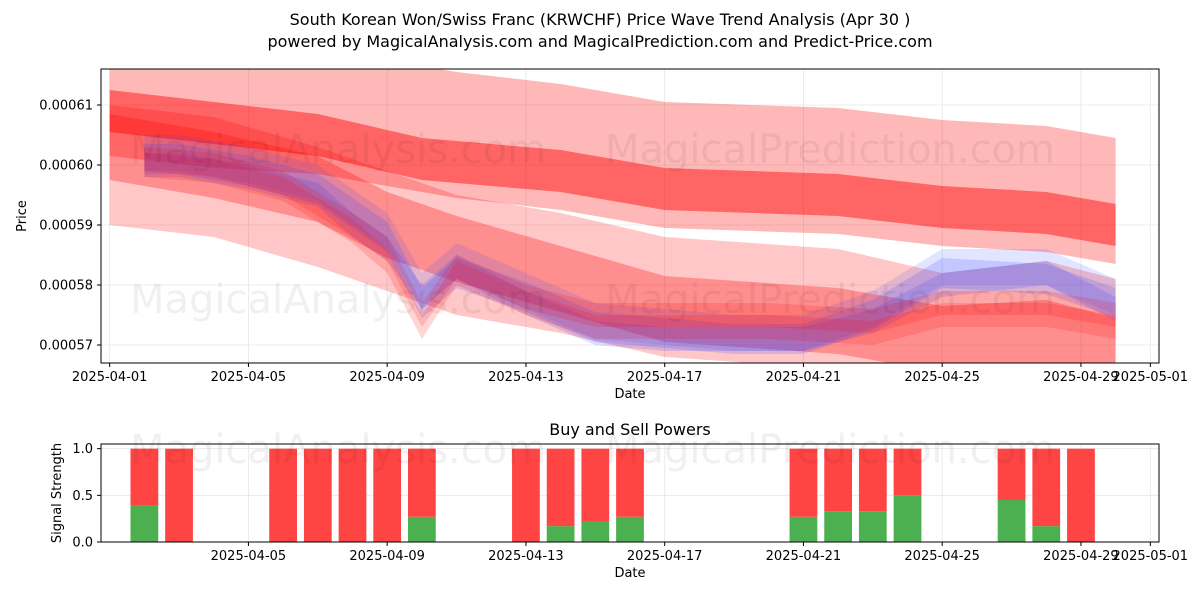  I want to click on price-xtick-label: 2025-04-21, so click(804, 377).